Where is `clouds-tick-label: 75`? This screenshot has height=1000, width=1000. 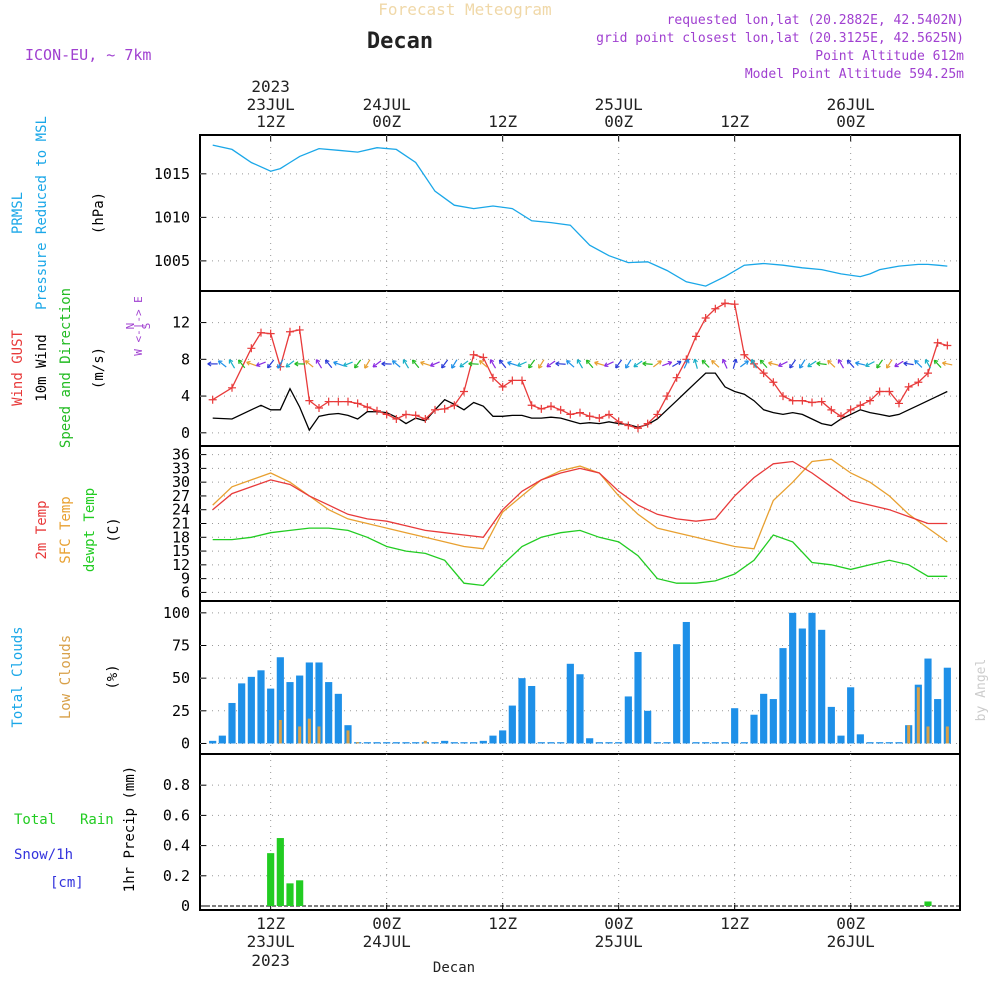 clouds-tick-label: 75 is located at coordinates (181, 645).